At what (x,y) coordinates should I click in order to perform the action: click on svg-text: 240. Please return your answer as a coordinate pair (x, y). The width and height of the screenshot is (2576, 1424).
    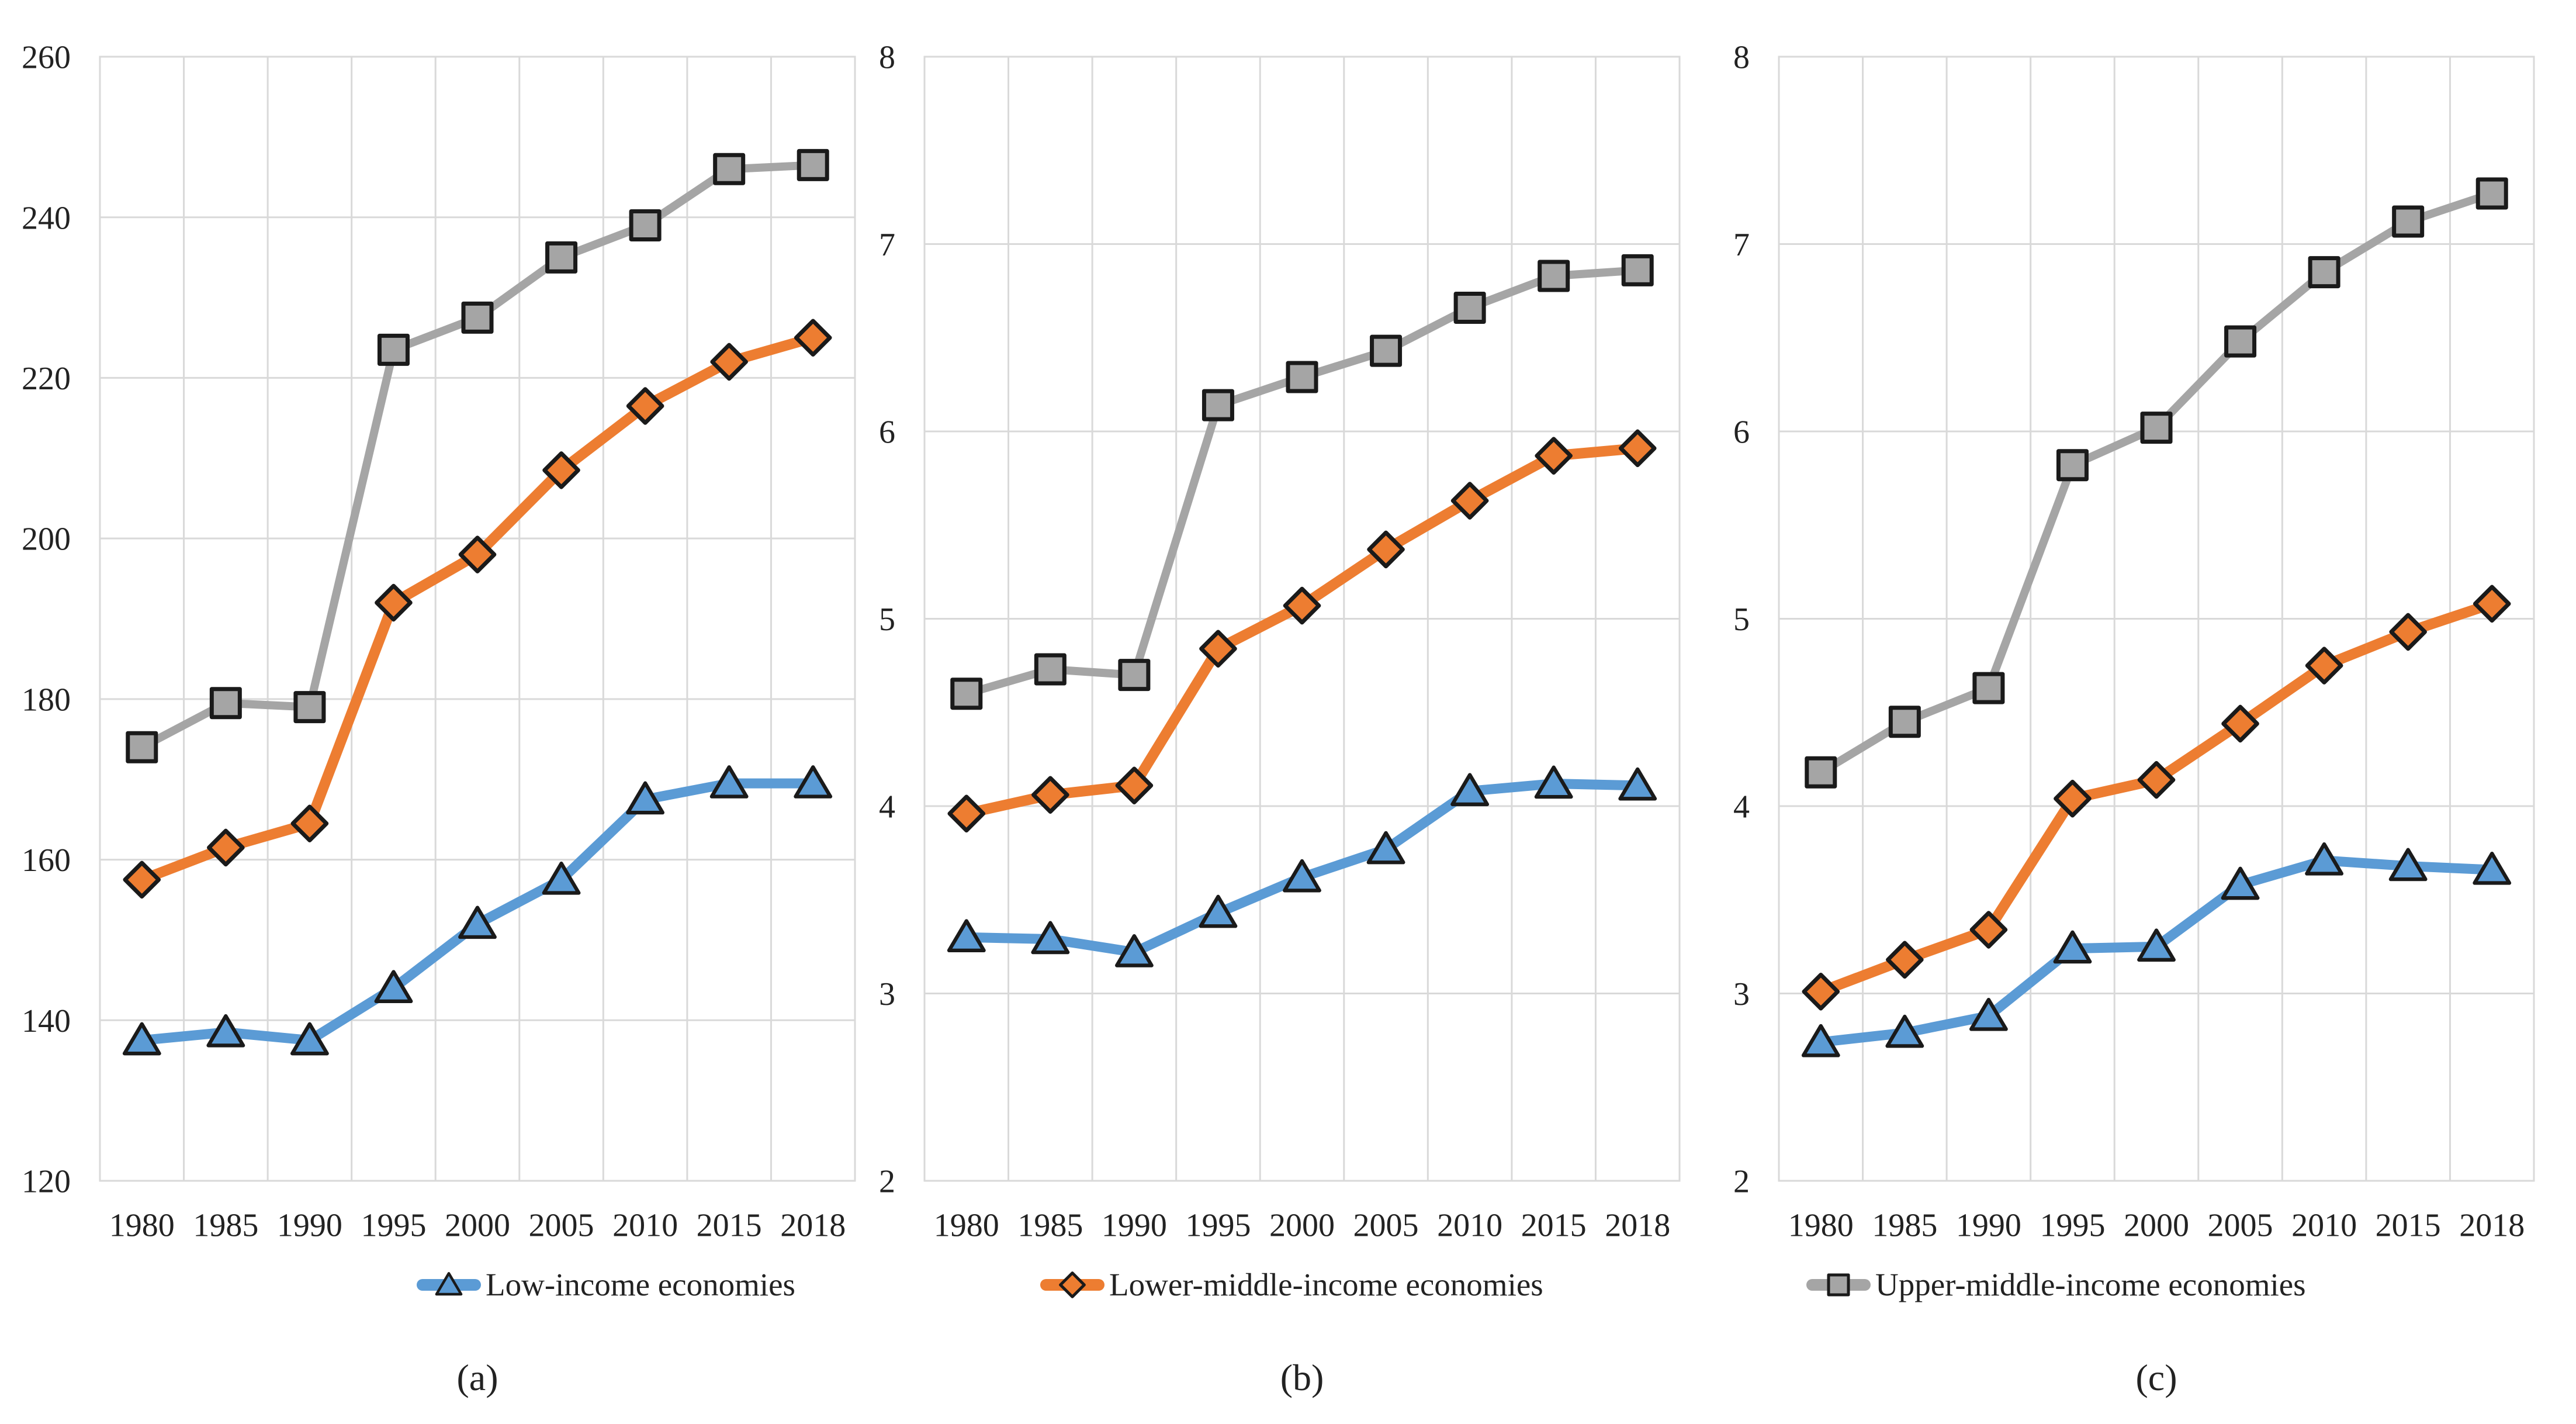
    Looking at the image, I should click on (46, 218).